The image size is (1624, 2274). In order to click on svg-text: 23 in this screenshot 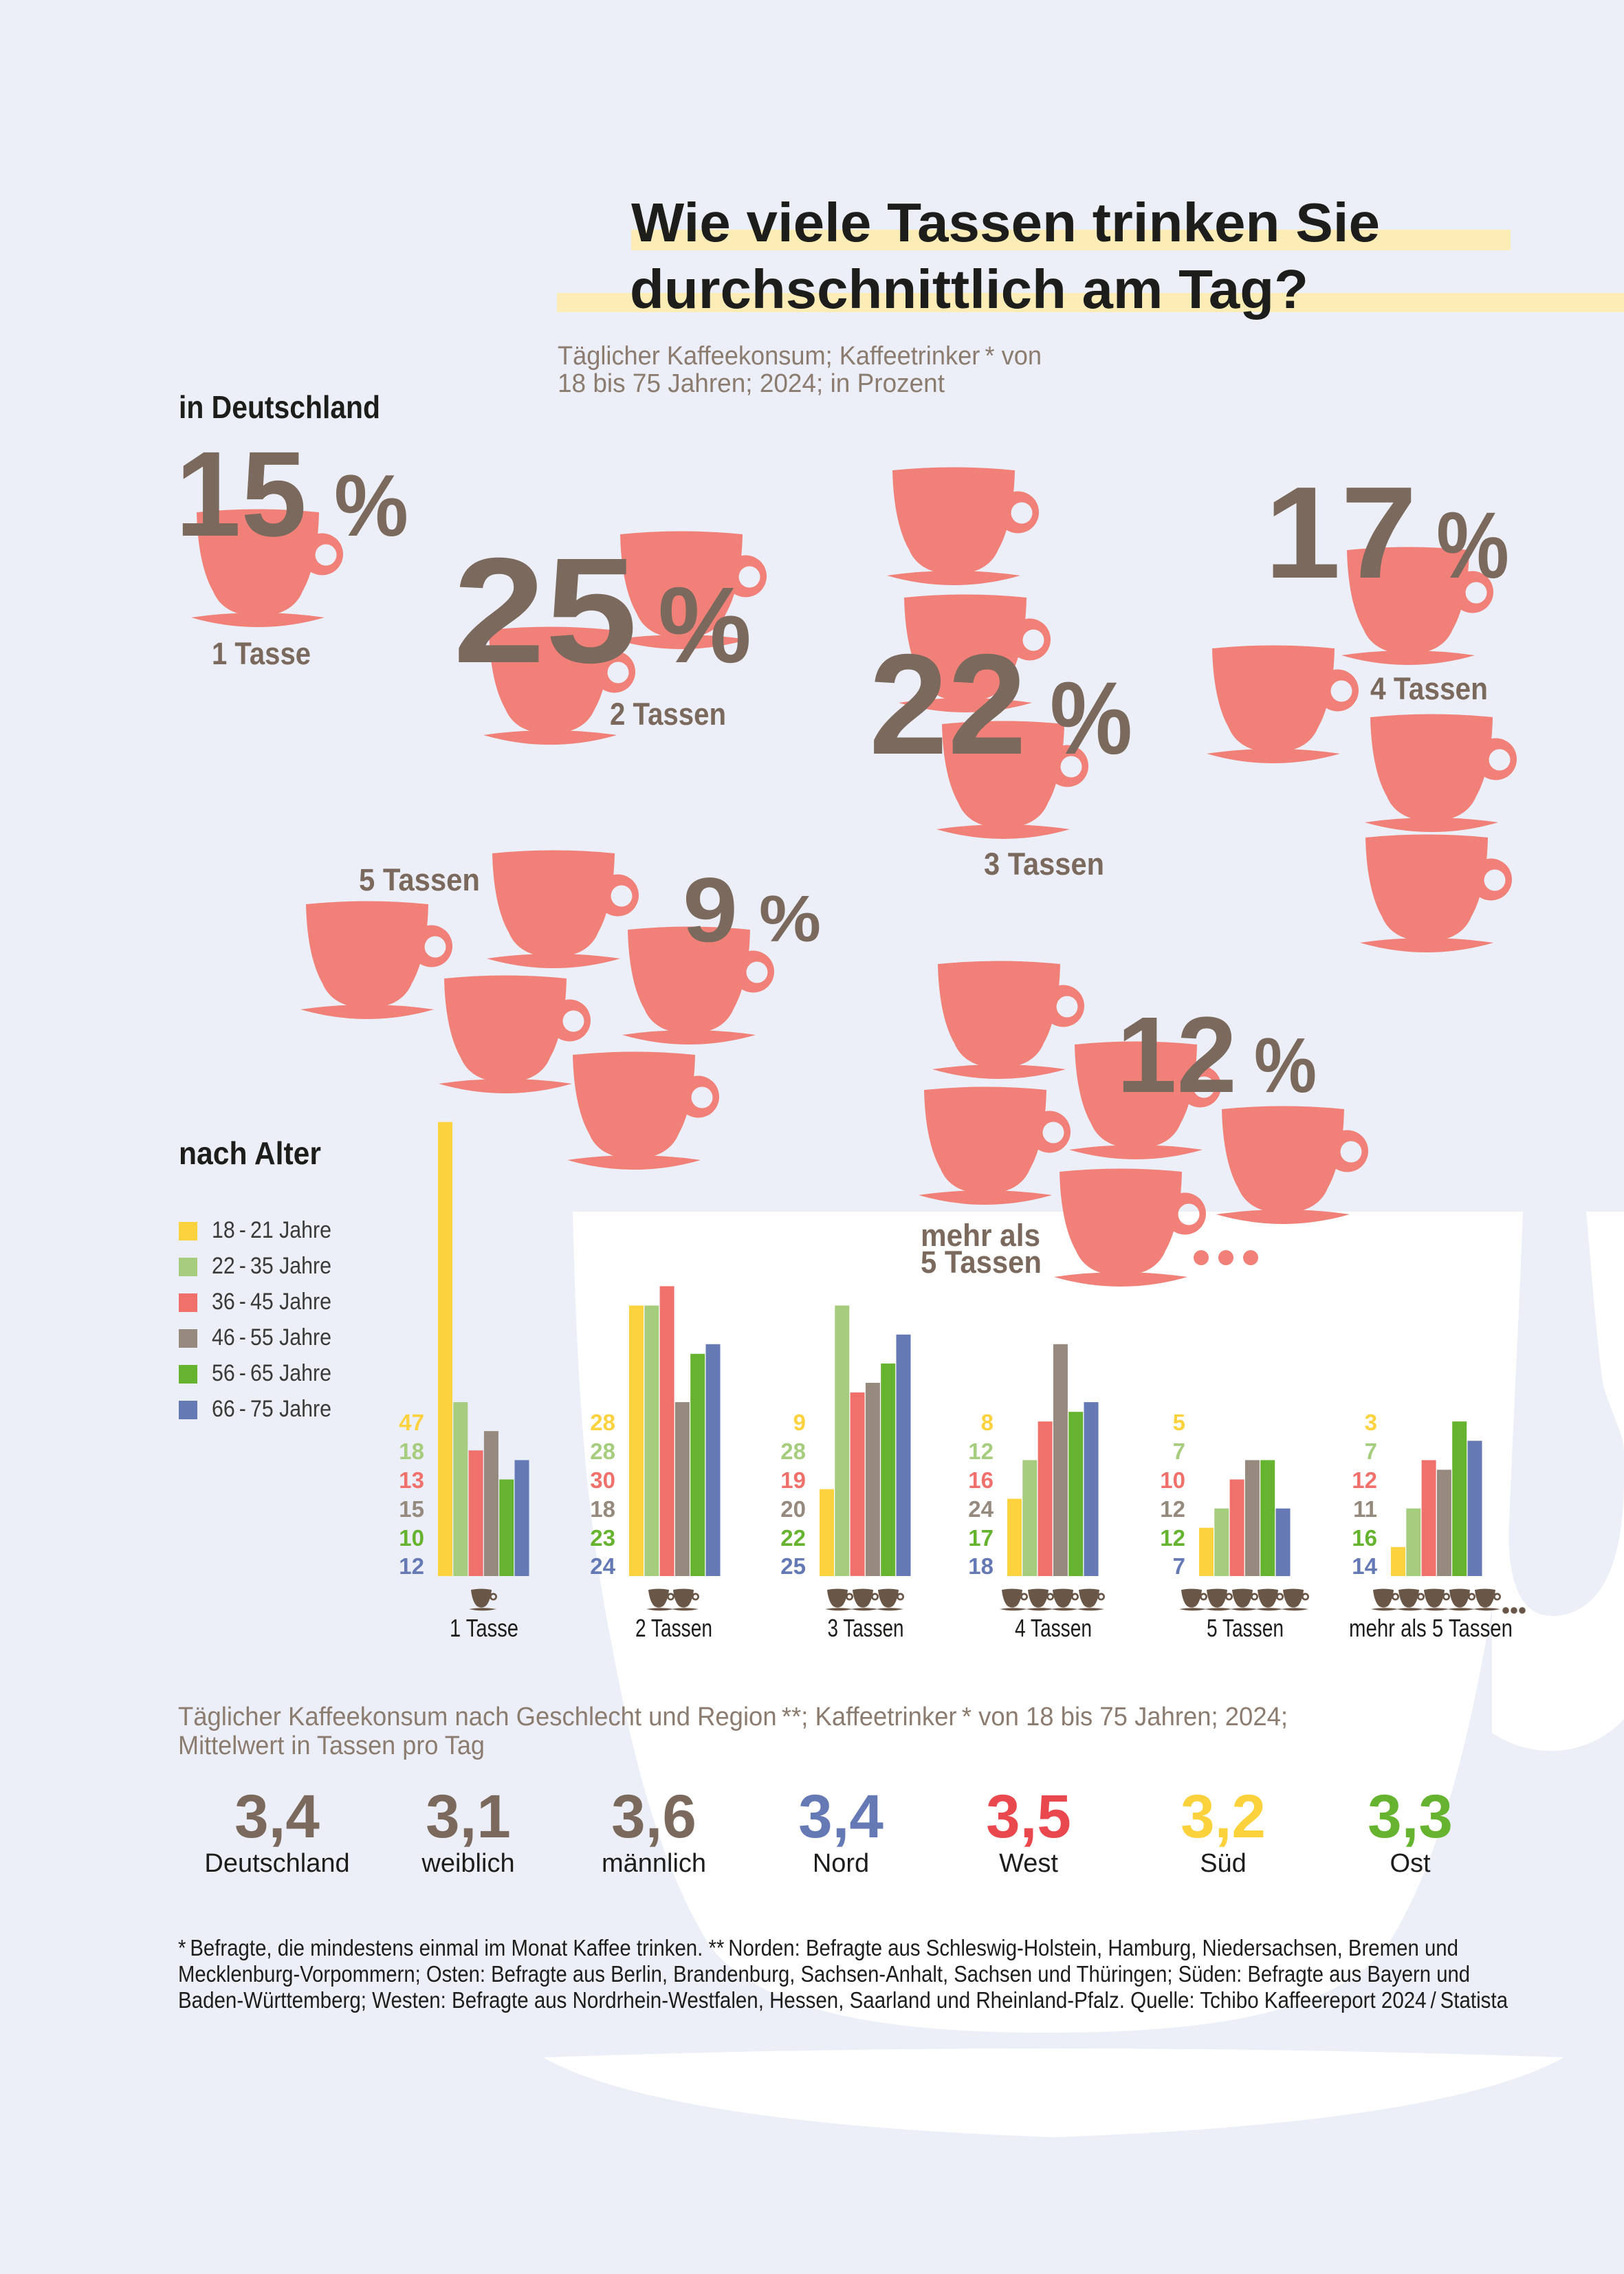, I will do `click(602, 1538)`.